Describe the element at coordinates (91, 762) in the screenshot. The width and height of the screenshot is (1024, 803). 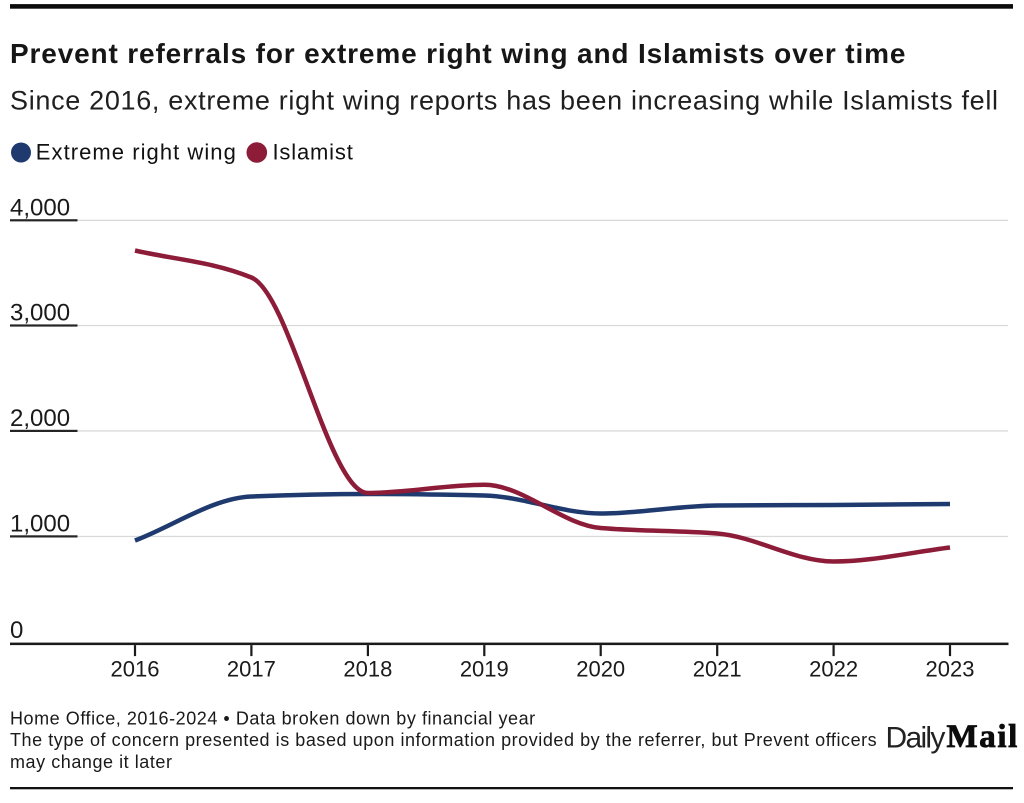
I see `svg-text: may change it later` at that location.